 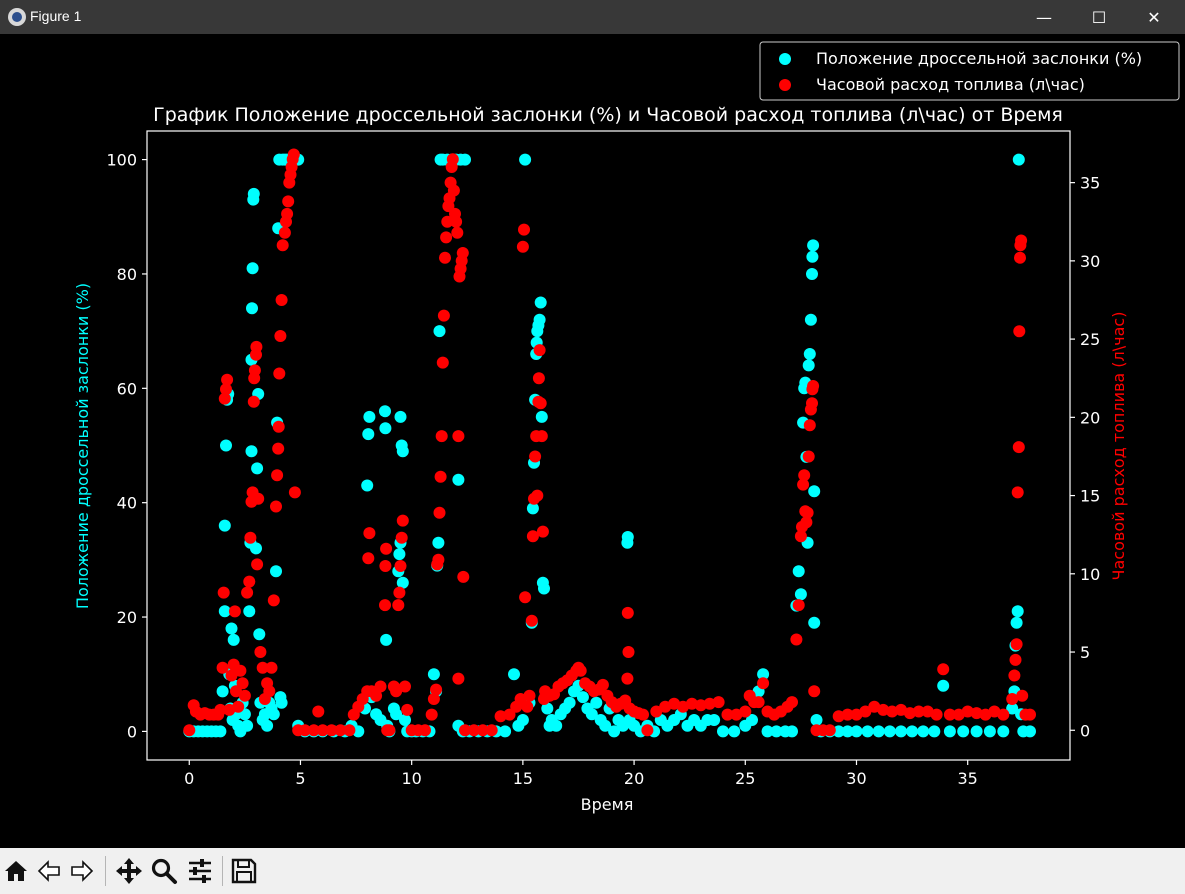 I want to click on forward-button, so click(x=82, y=871).